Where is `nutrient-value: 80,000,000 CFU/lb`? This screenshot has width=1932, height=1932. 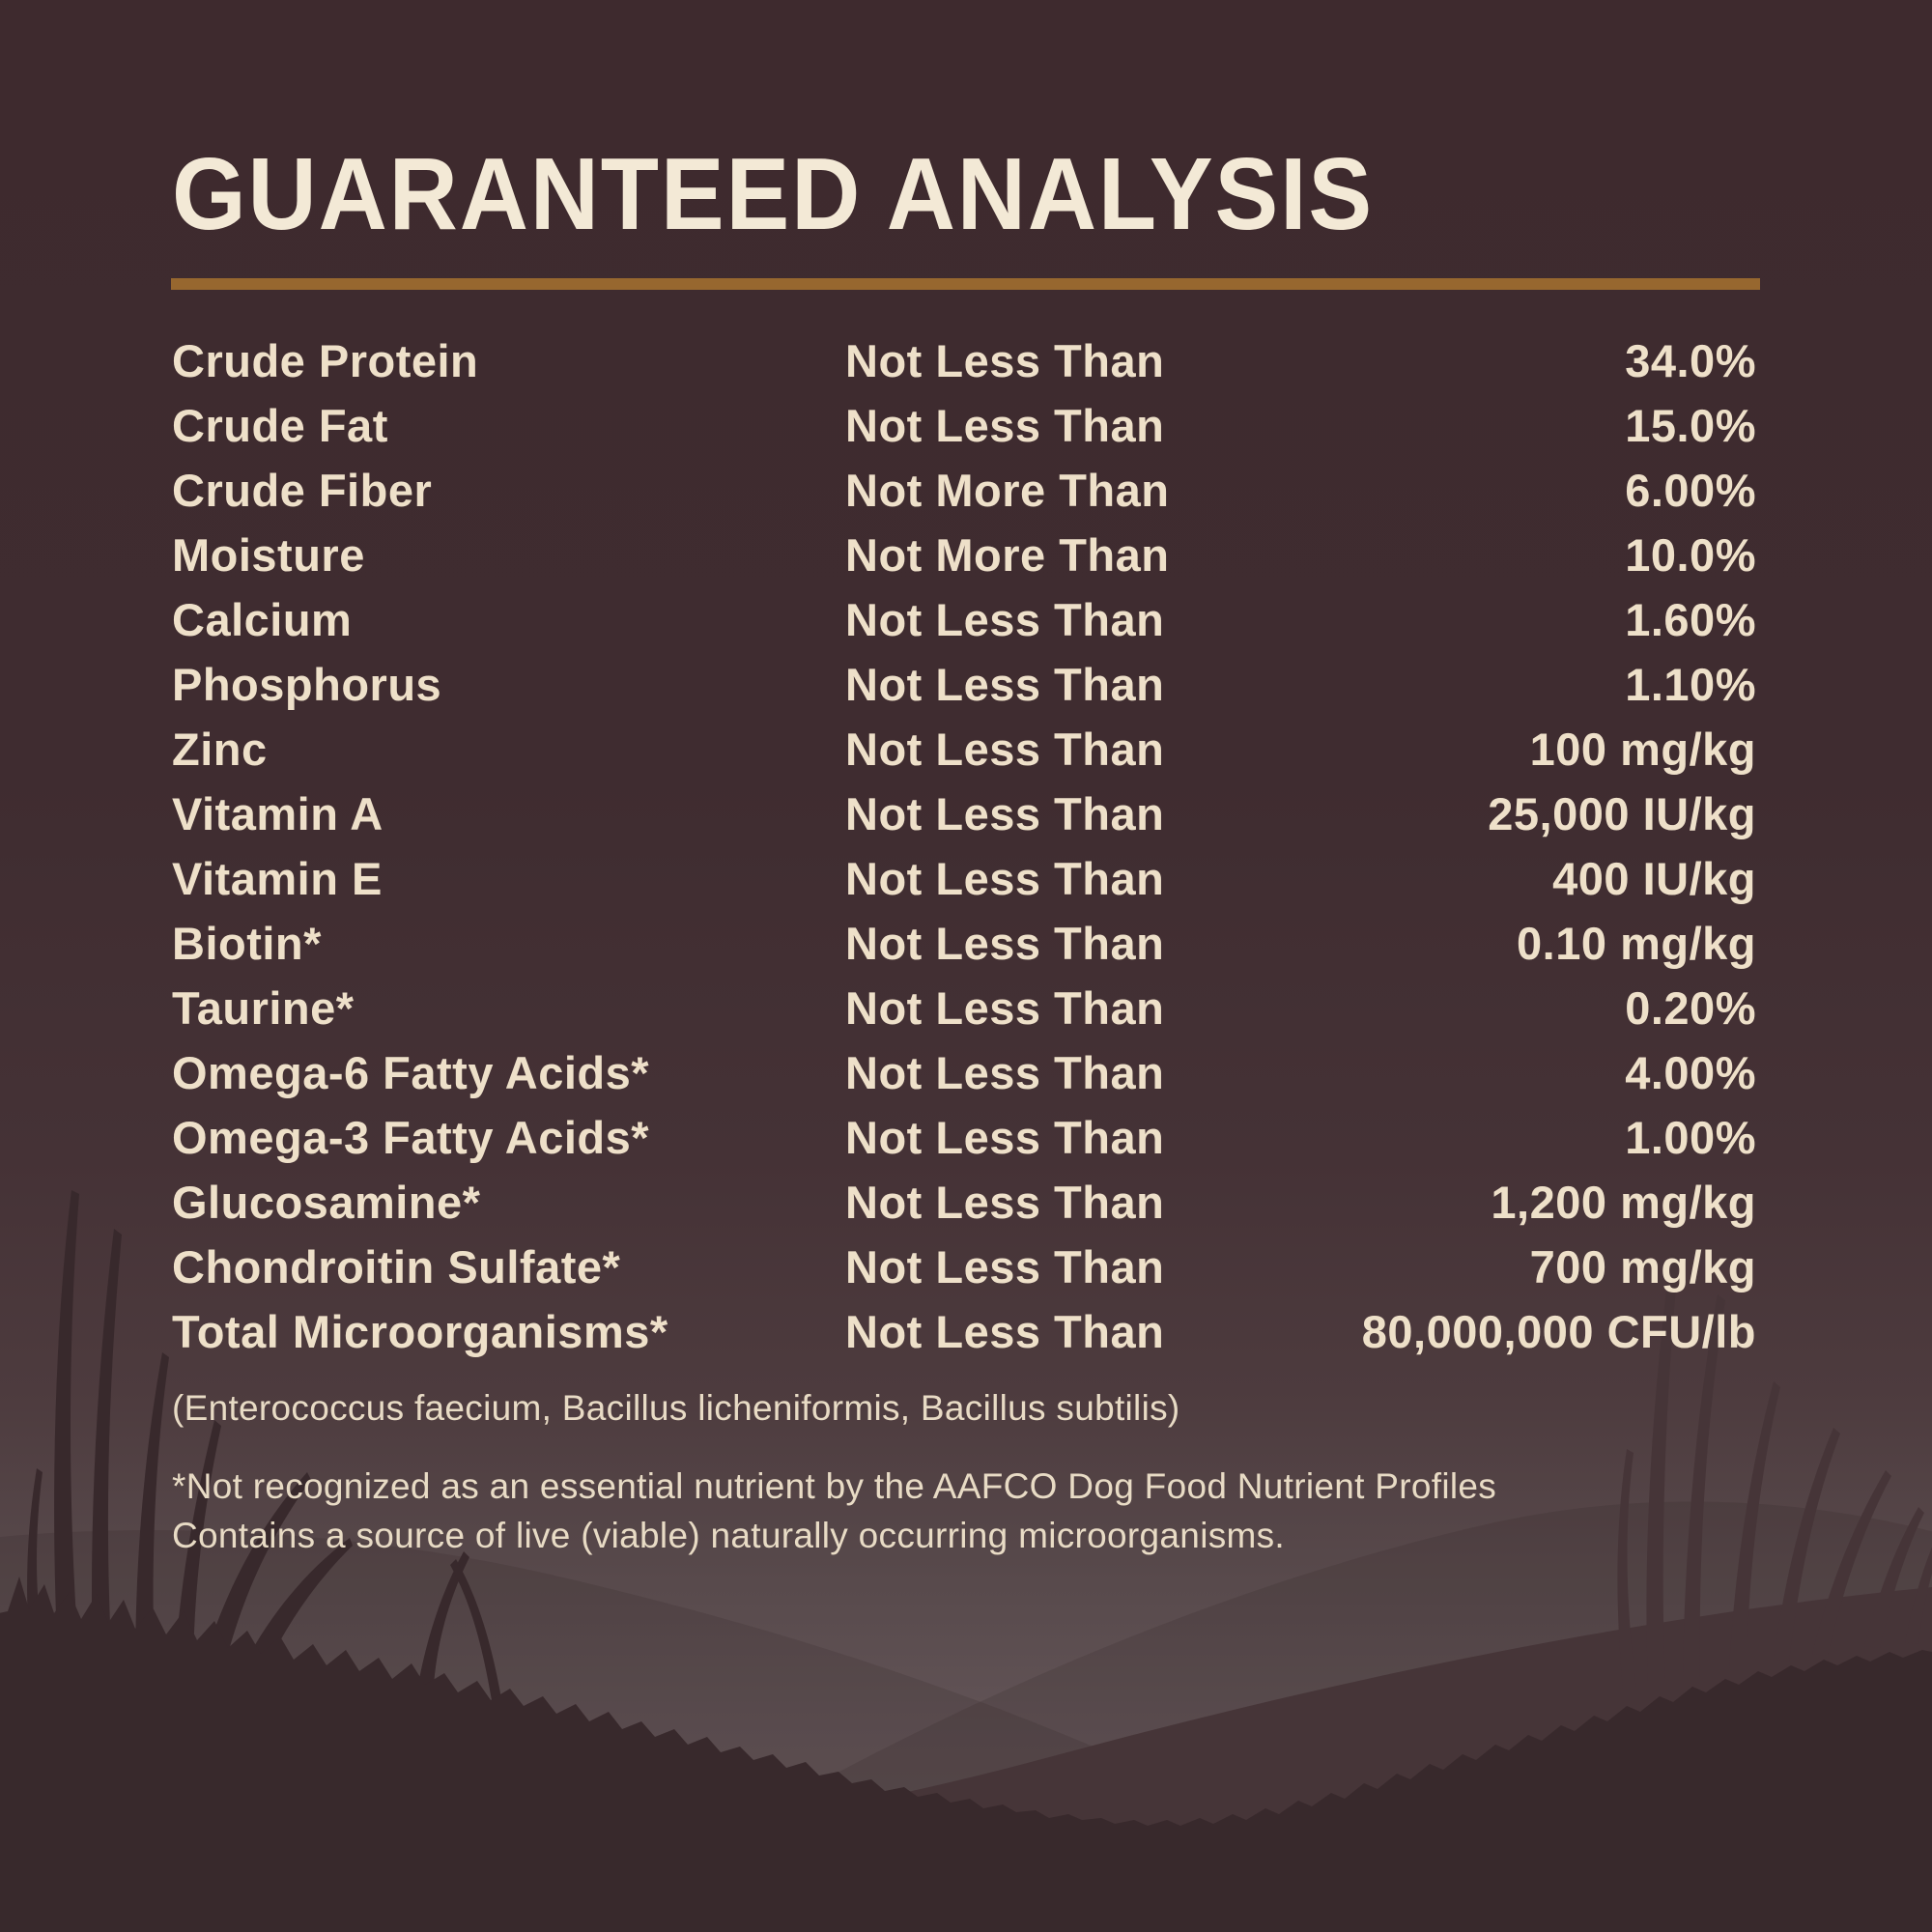
nutrient-value: 80,000,000 CFU/lb is located at coordinates (1558, 1331).